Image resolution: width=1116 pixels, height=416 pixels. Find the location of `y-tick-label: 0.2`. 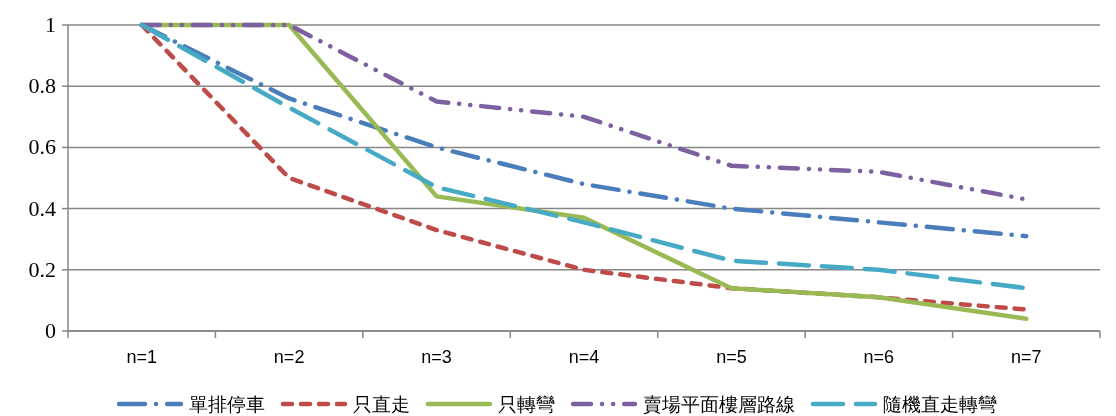

y-tick-label: 0.2 is located at coordinates (42, 269).